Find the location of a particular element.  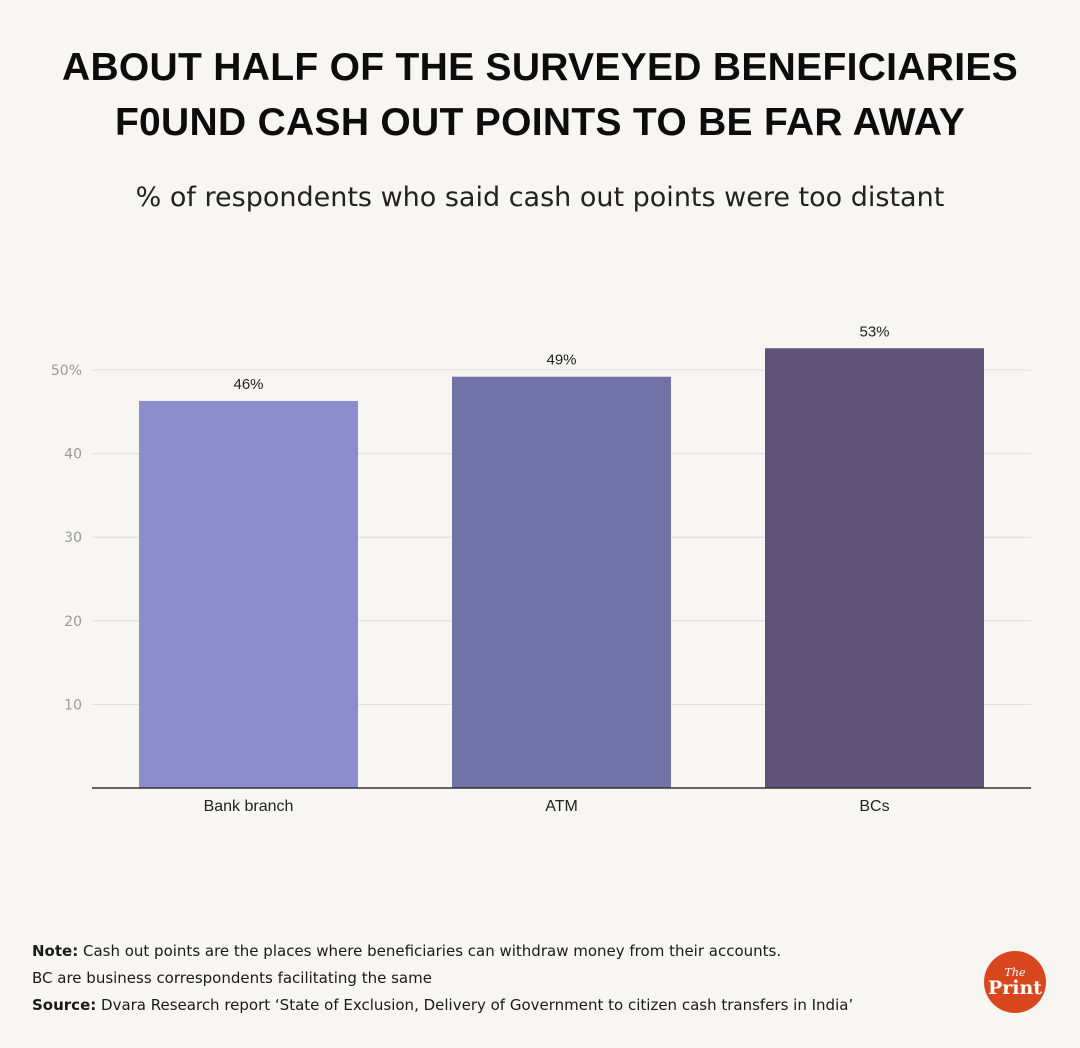

data-label: 53% is located at coordinates (874, 331).